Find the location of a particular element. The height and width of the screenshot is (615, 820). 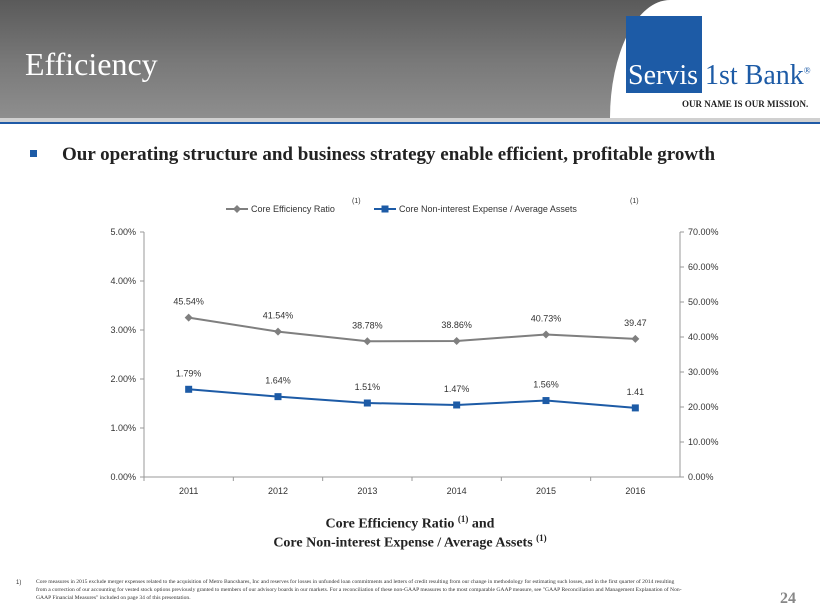

footnote-number: 1) is located at coordinates (19, 583).